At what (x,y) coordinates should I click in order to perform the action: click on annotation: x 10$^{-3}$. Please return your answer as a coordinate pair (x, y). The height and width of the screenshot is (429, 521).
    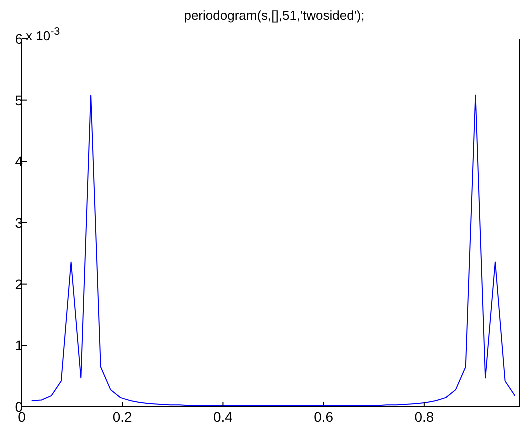
    Looking at the image, I should click on (43, 35).